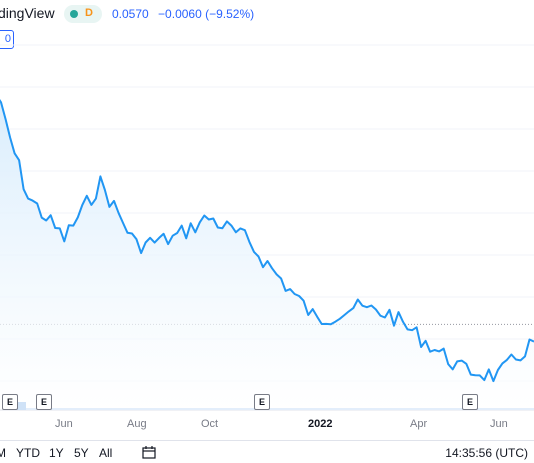 Image resolution: width=534 pixels, height=463 pixels. I want to click on bottom-toolbar: M YTD 1Y 5Y All 14:35:56 (UTC), so click(267, 451).